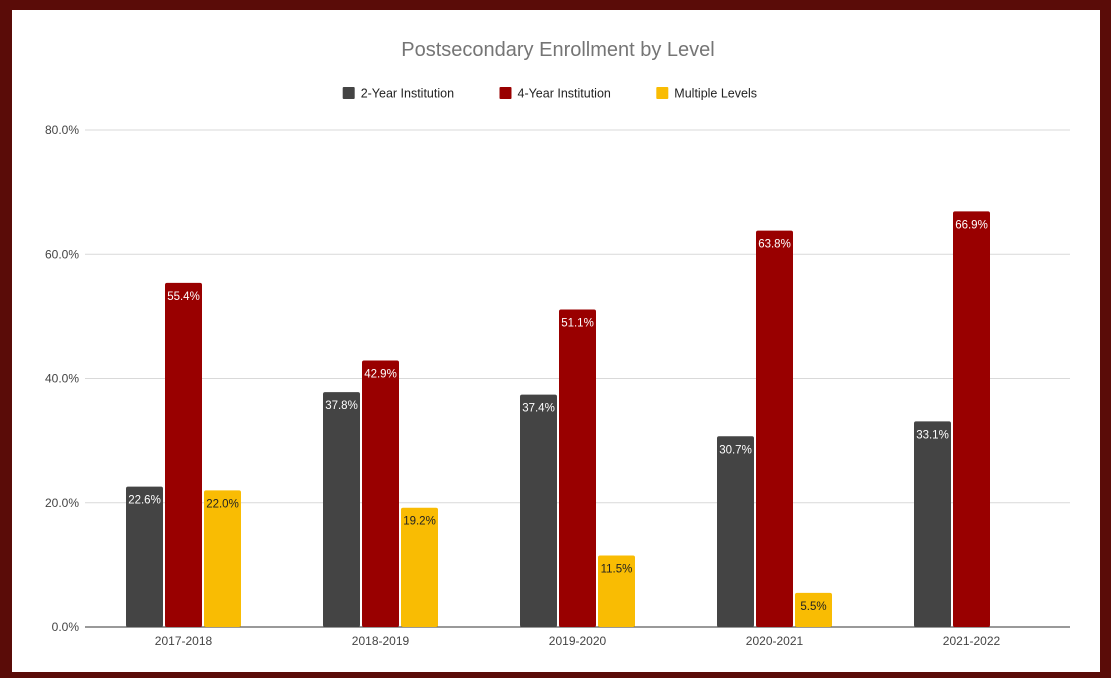  Describe the element at coordinates (144, 501) in the screenshot. I see `data-label: 22.6%` at that location.